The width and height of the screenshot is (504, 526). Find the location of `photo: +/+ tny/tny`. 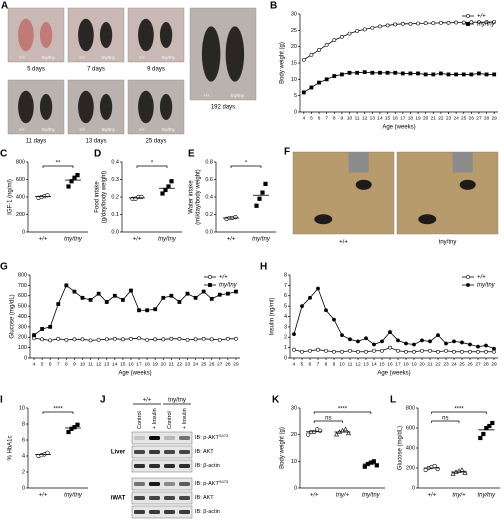

photo: +/+ tny/tny is located at coordinates (156, 35).